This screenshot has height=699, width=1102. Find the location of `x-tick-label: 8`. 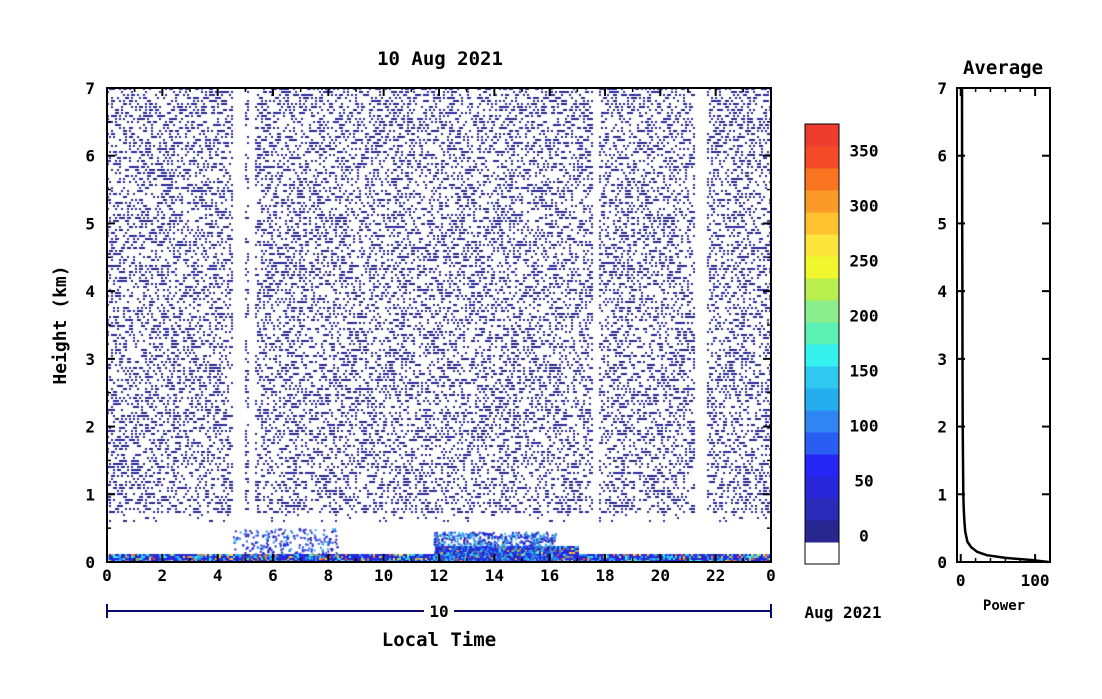

x-tick-label: 8 is located at coordinates (329, 575).